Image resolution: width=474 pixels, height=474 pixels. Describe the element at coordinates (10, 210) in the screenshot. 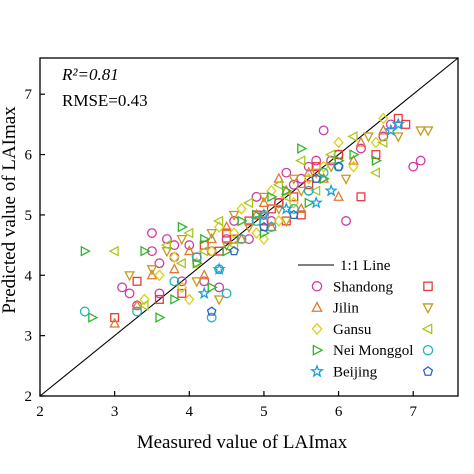

I see `y-axis-label: Predicted value of LAImax` at that location.